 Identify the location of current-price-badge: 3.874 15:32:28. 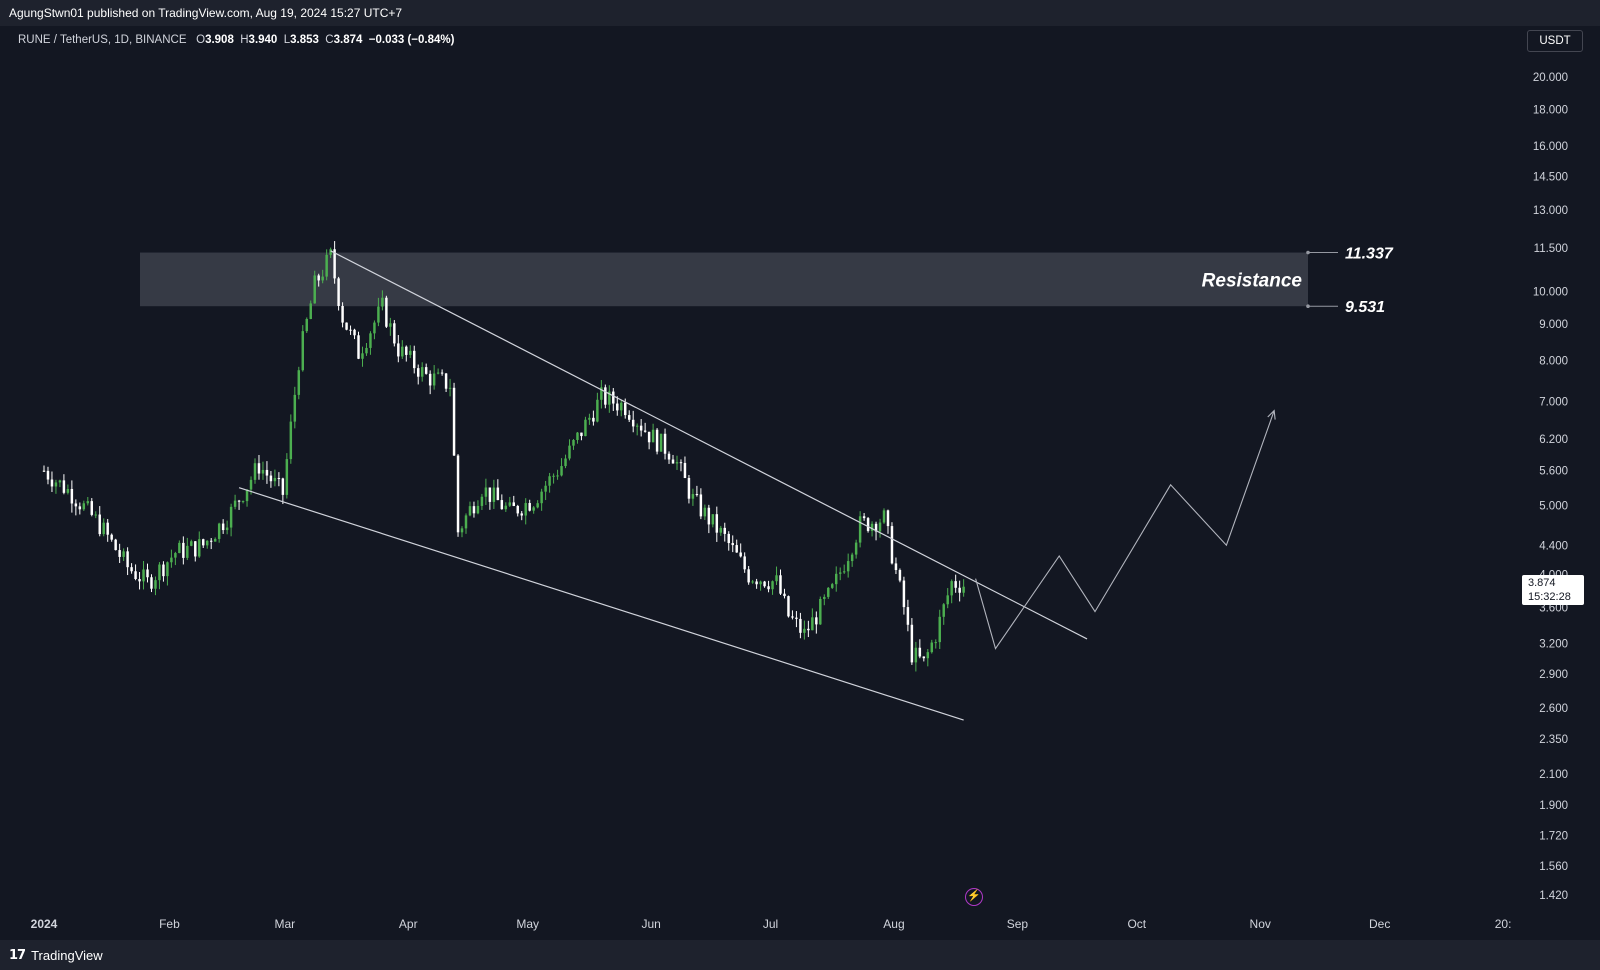
(1553, 590).